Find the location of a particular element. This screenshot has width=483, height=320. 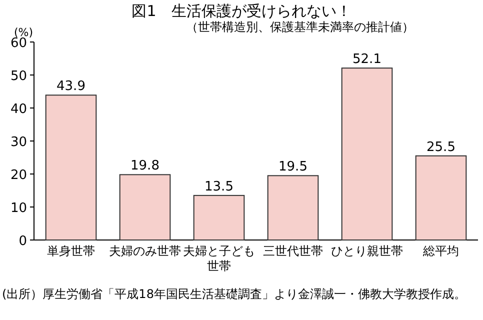

x-tick-label: ひとり親世帯 is located at coordinates (367, 251).